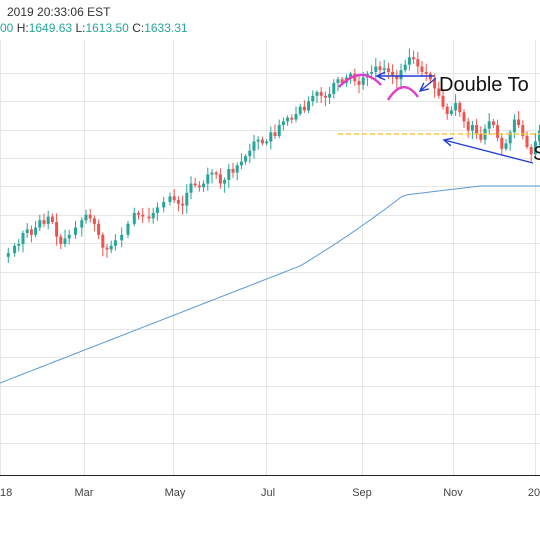 Image resolution: width=540 pixels, height=545 pixels. Describe the element at coordinates (165, 28) in the screenshot. I see `close-value: 1633.31` at that location.